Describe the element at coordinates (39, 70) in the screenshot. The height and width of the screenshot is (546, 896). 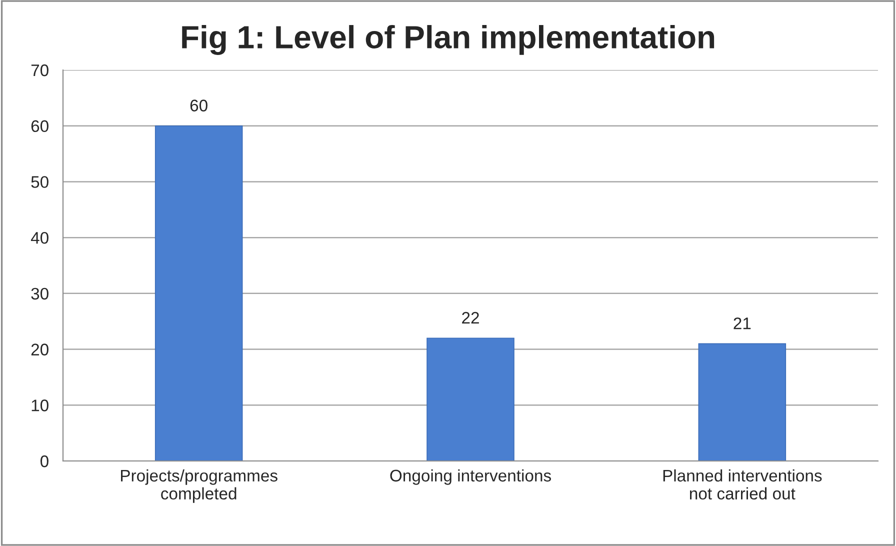
I see `y-tick-label: 70` at that location.